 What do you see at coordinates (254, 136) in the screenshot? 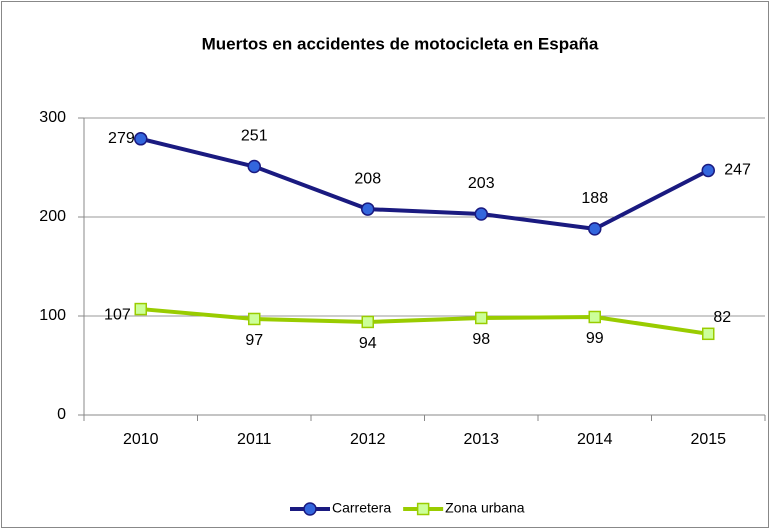
I see `data-label: 251` at bounding box center [254, 136].